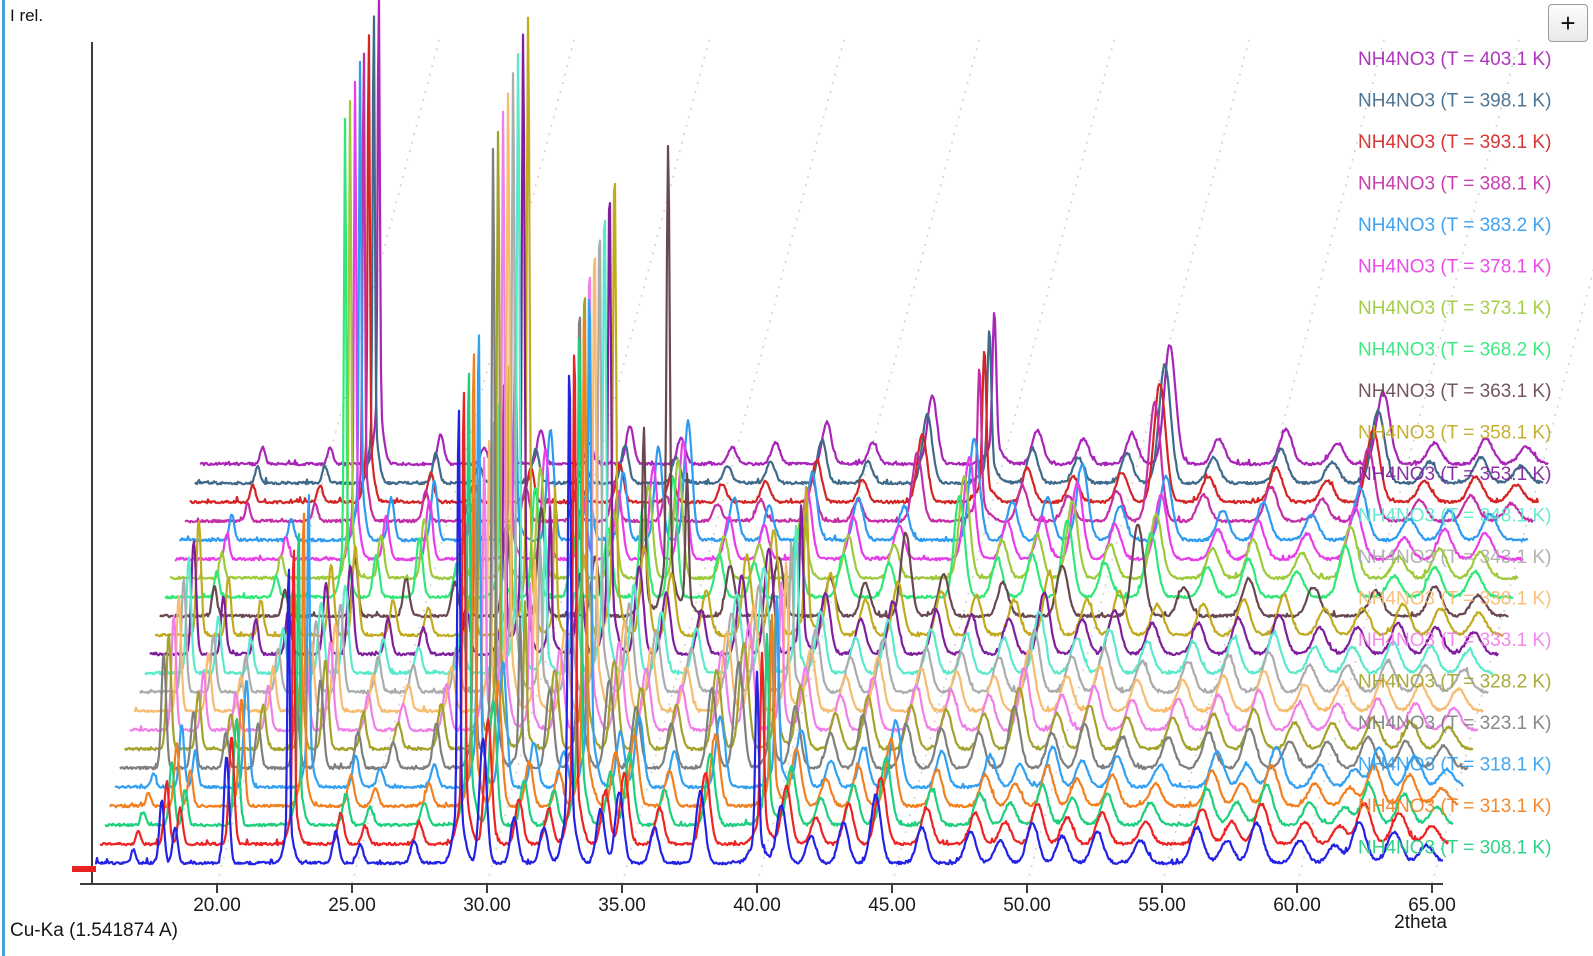  What do you see at coordinates (1454, 184) in the screenshot?
I see `legend-item-388.1K: NH4NO3 (T = 388.1 K)` at bounding box center [1454, 184].